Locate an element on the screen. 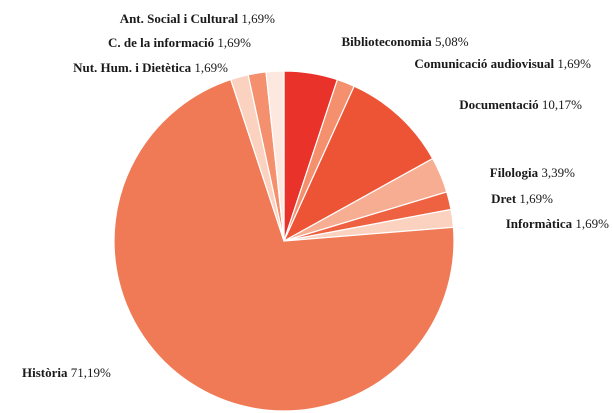  slice-label-value: 71,19% is located at coordinates (90, 372).